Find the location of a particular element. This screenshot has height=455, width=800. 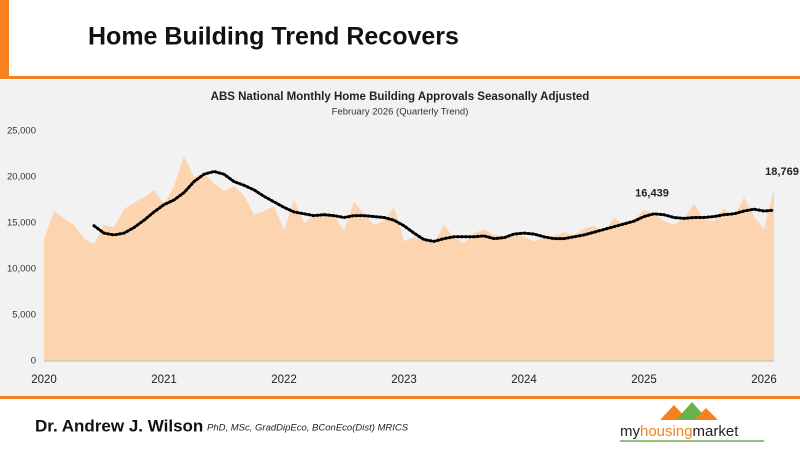

x-tick-label: 2023 is located at coordinates (404, 380).